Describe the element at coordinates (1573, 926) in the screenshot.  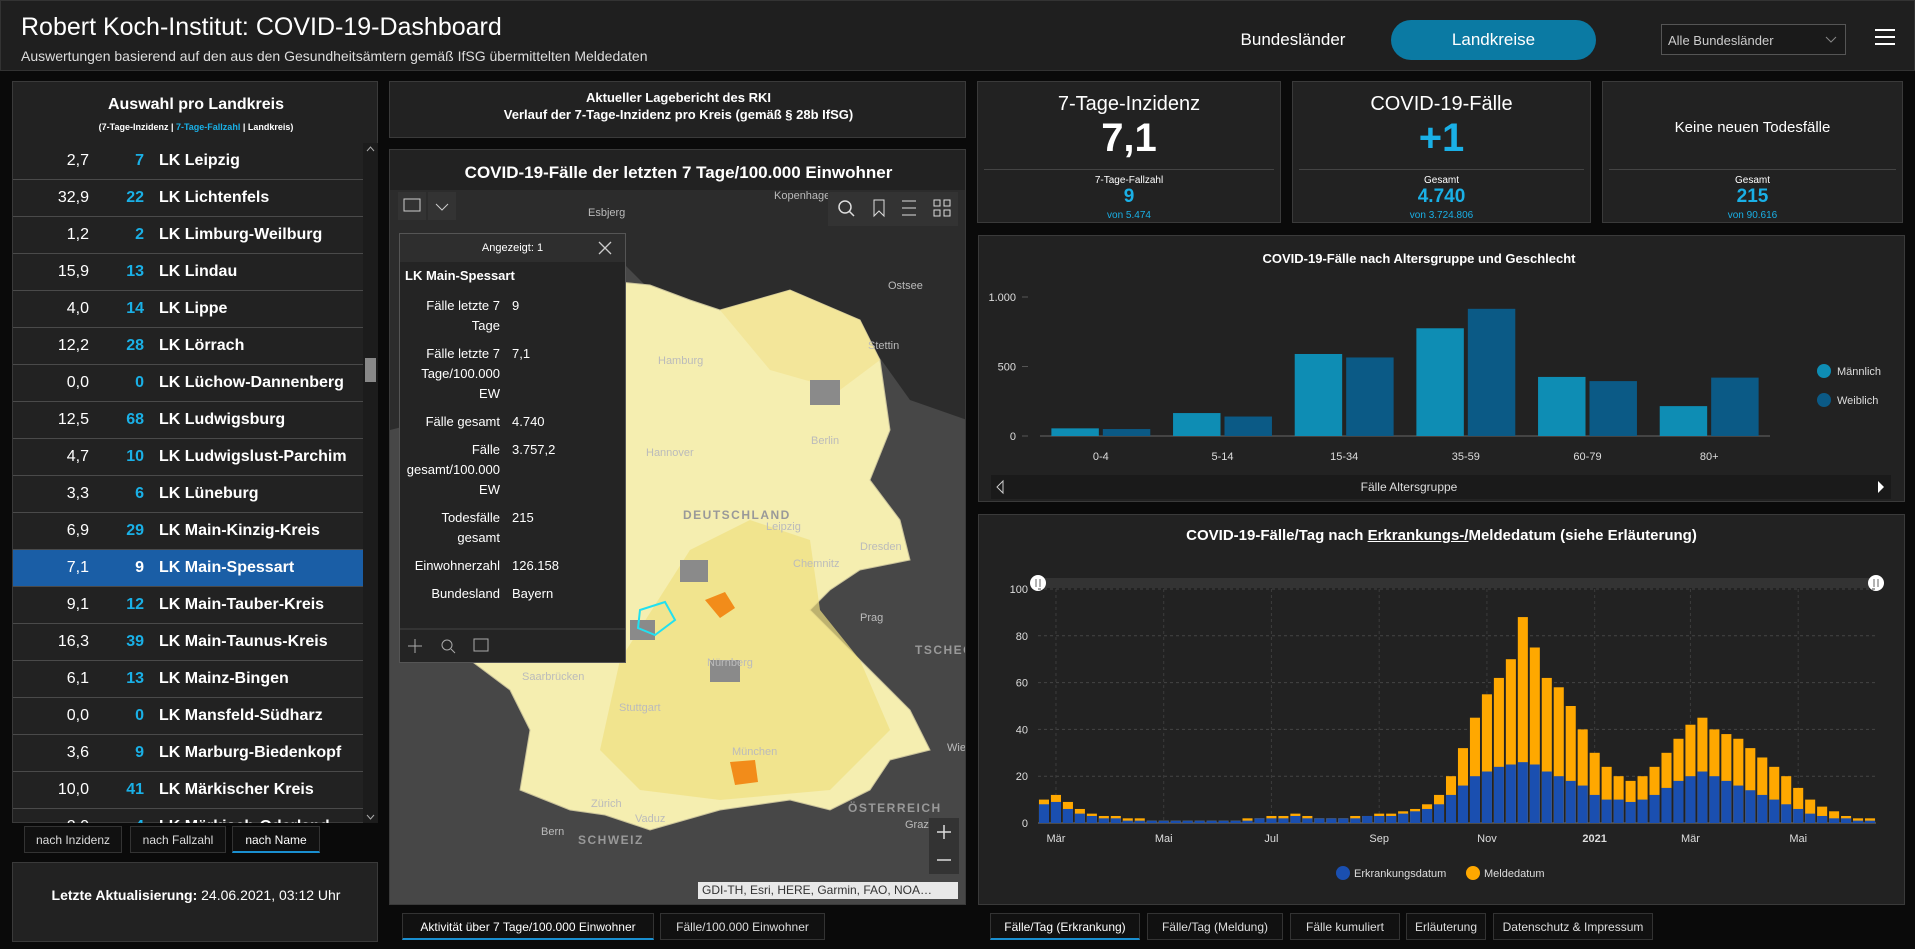
I see `tab-button: Datenschutz & Impressum` at that location.